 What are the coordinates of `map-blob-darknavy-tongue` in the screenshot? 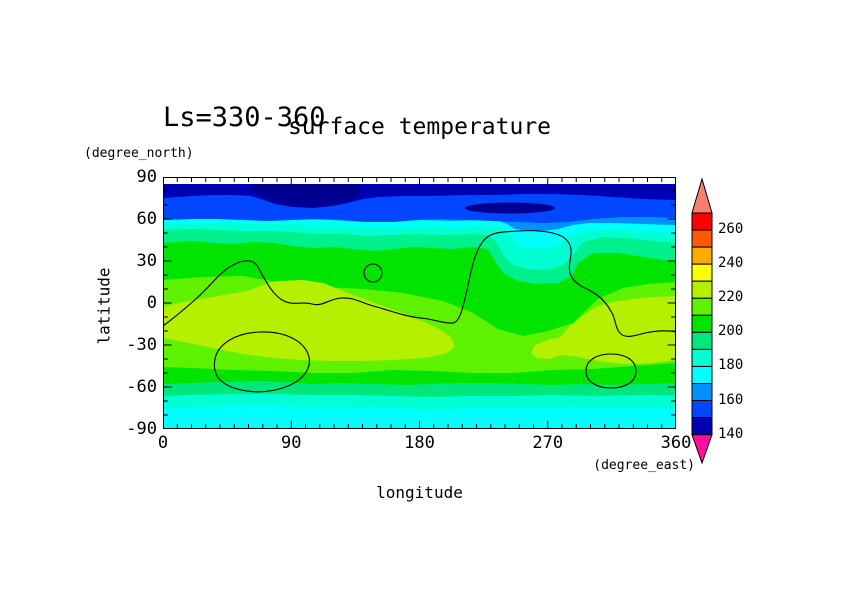 It's located at (306, 195).